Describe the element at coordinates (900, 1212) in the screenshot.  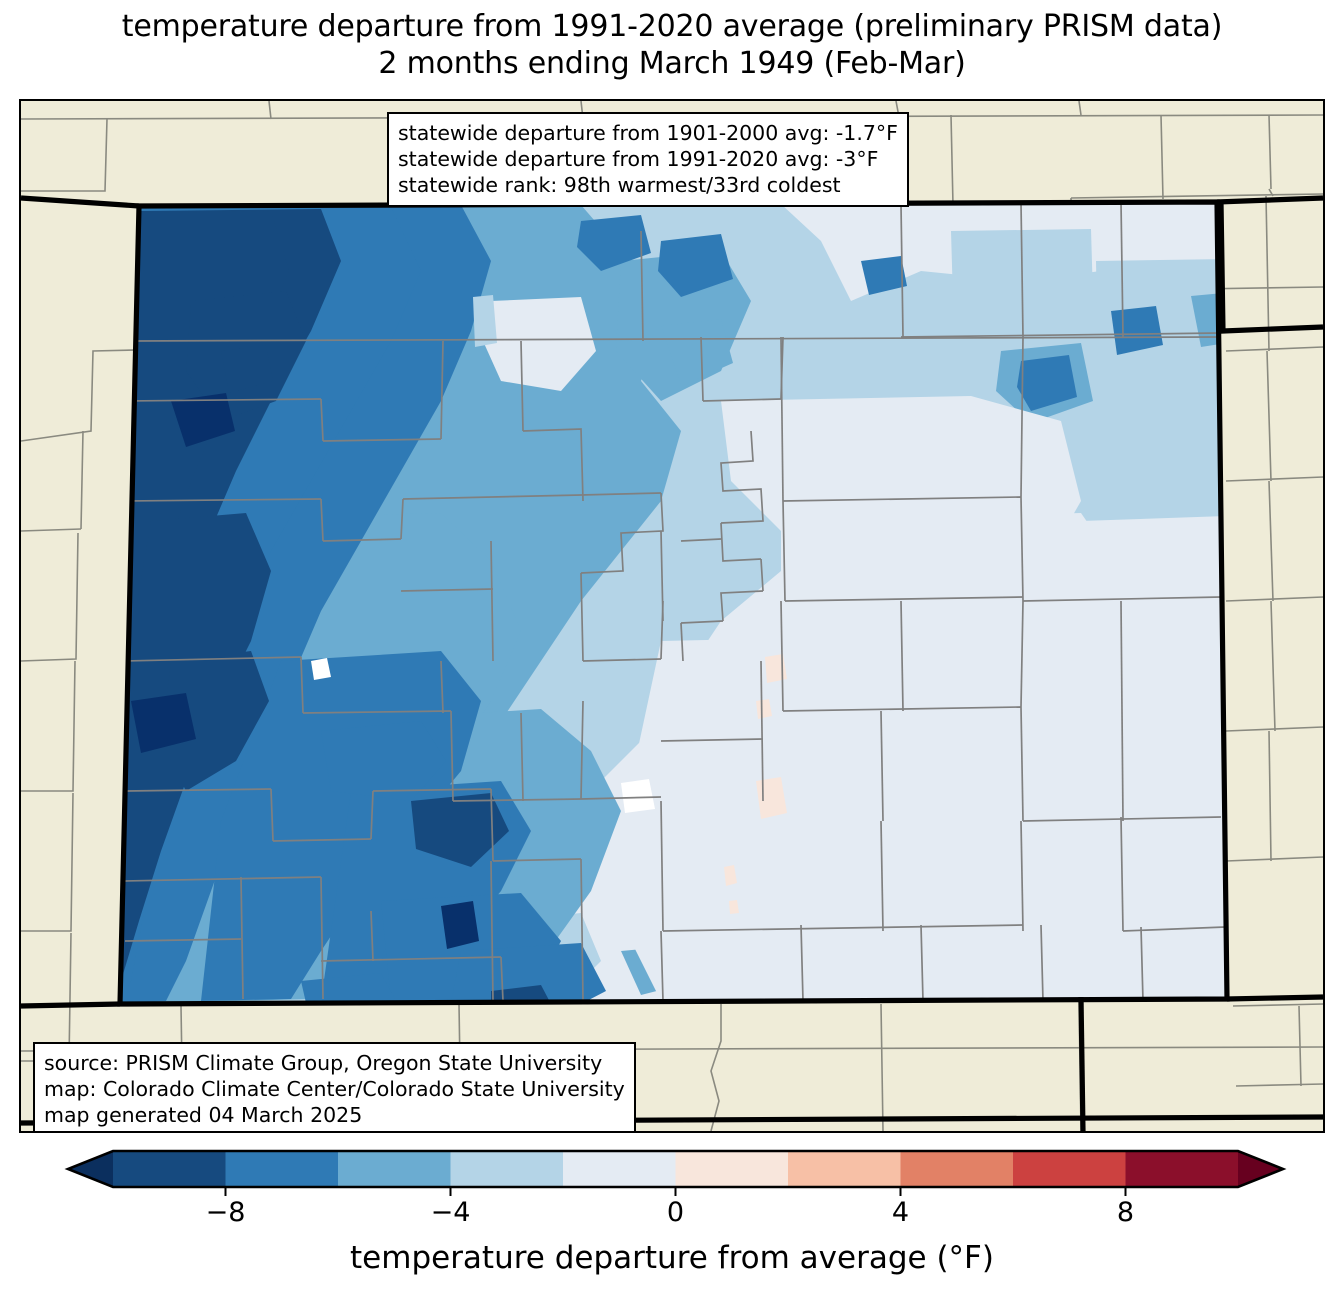
I see `colorbar-tick-label-3: 4` at that location.